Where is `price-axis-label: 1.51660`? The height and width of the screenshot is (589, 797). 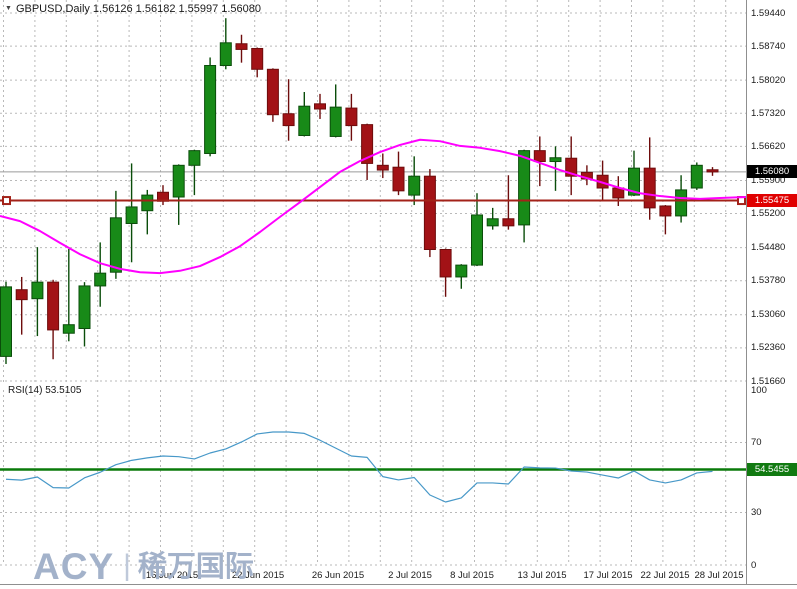 price-axis-label: 1.51660 is located at coordinates (768, 381).